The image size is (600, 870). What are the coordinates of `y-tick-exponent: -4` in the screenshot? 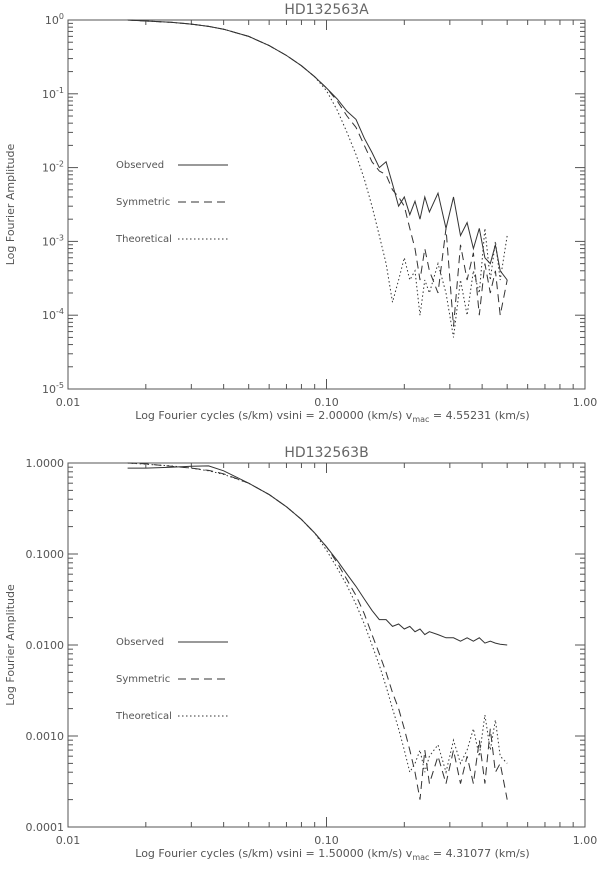 It's located at (60, 311).